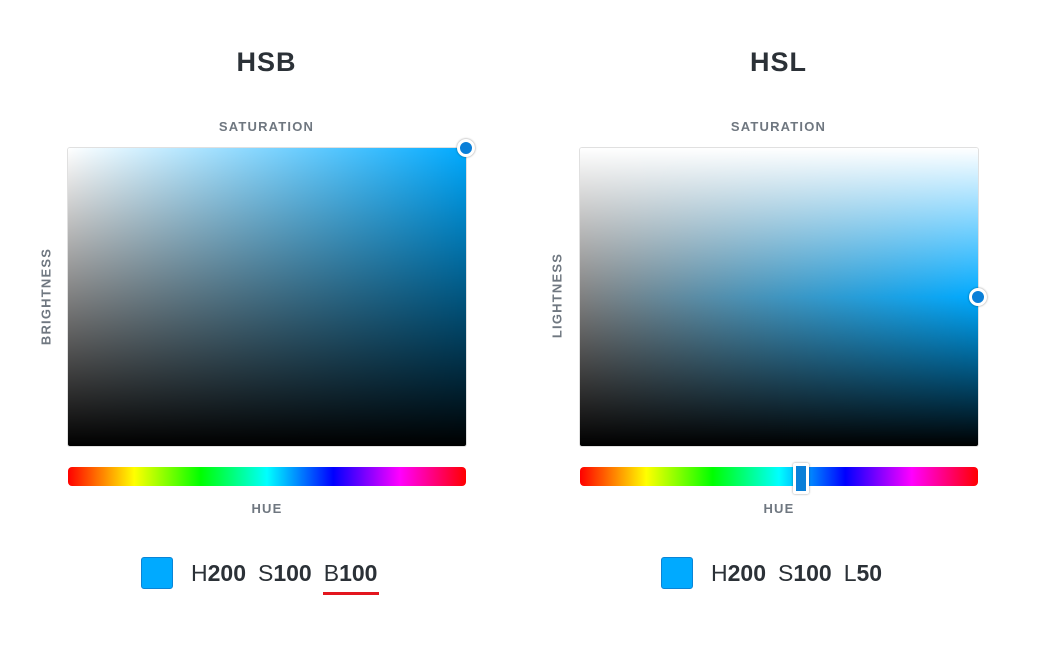 The image size is (1039, 645). I want to click on hsl-readout: H200 S100 L50, so click(777, 573).